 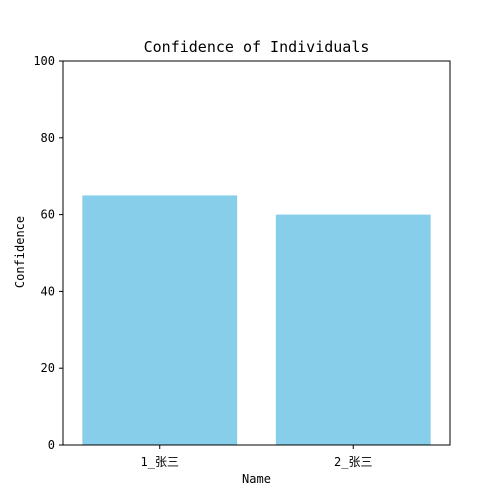 What do you see at coordinates (353, 462) in the screenshot?
I see `x-tick-label: 2_张三` at bounding box center [353, 462].